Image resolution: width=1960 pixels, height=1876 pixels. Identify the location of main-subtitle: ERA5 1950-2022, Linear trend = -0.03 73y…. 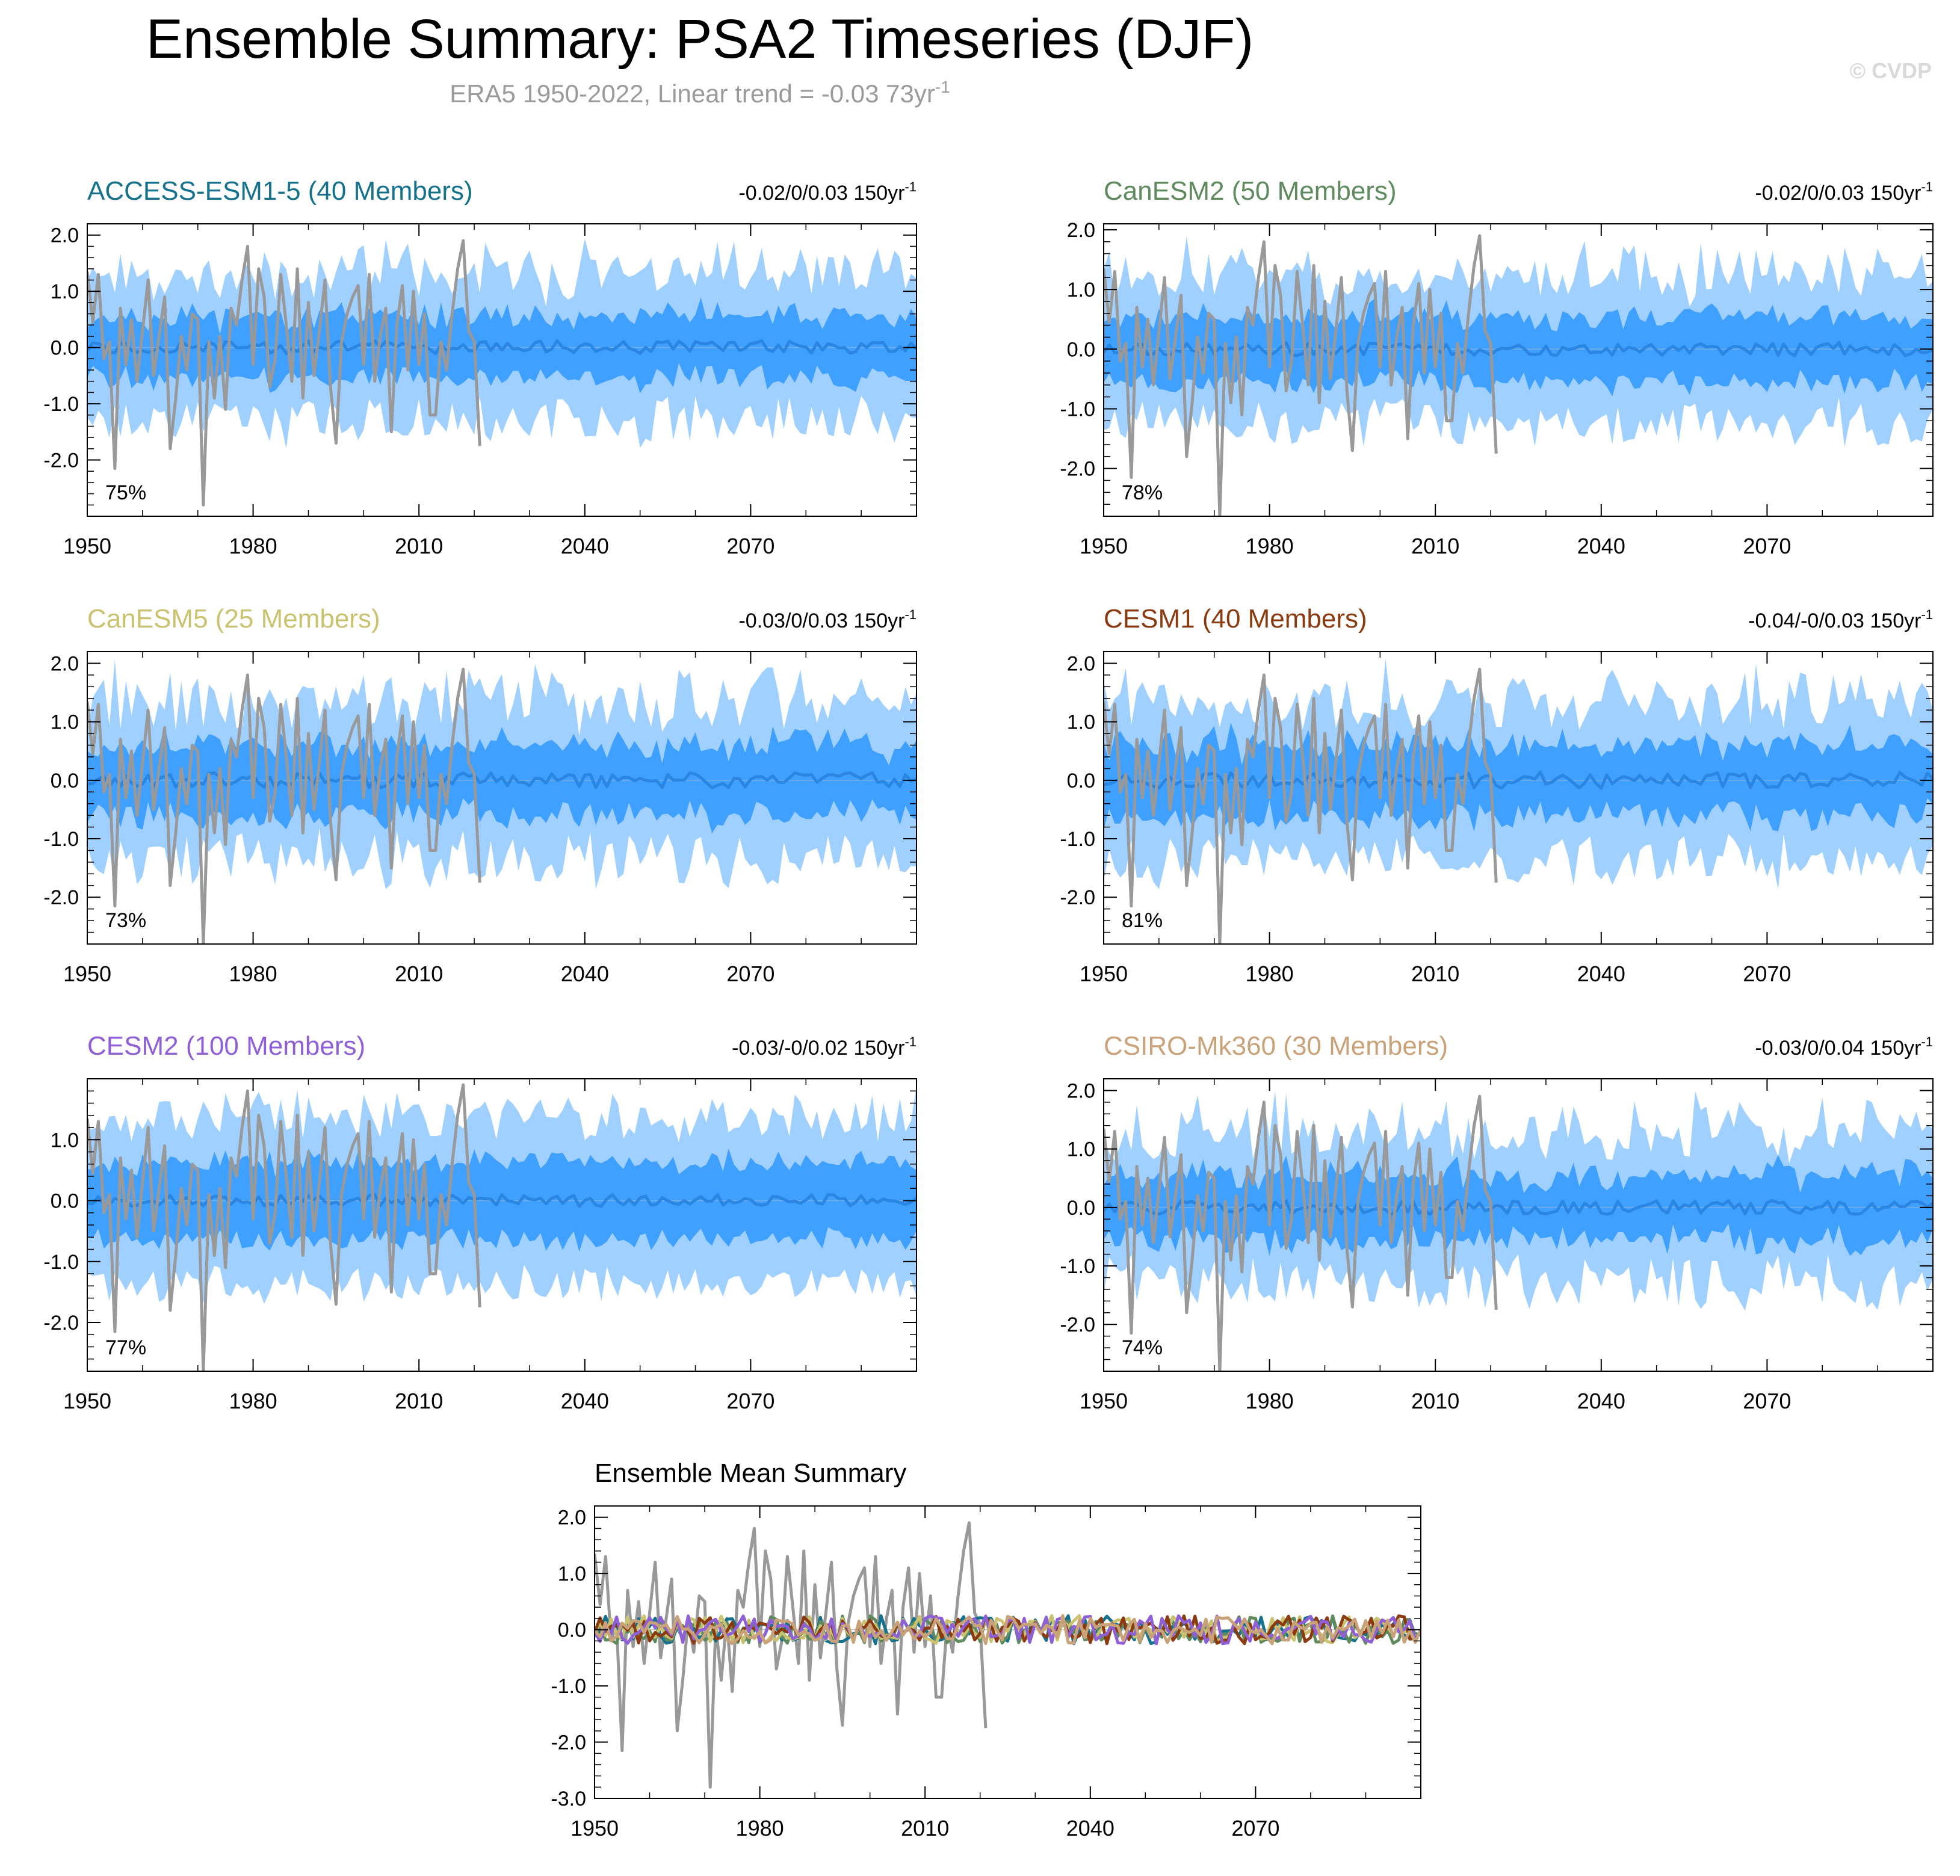
(700, 93).